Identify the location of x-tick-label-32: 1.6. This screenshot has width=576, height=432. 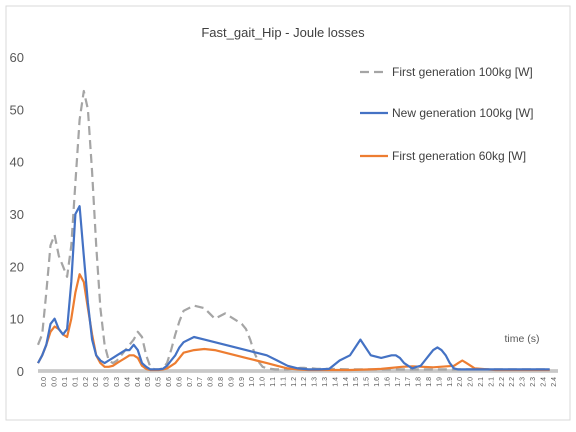
(377, 382).